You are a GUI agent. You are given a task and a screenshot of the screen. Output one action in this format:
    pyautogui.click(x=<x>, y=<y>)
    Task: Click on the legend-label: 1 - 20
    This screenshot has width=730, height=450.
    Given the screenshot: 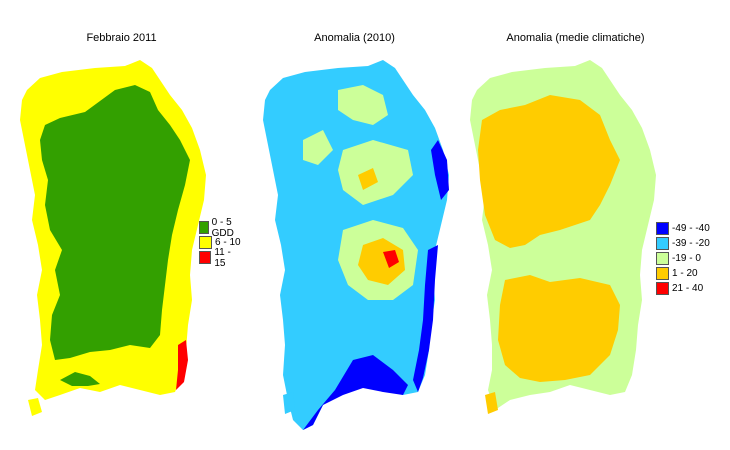 What is the action you would take?
    pyautogui.click(x=685, y=273)
    